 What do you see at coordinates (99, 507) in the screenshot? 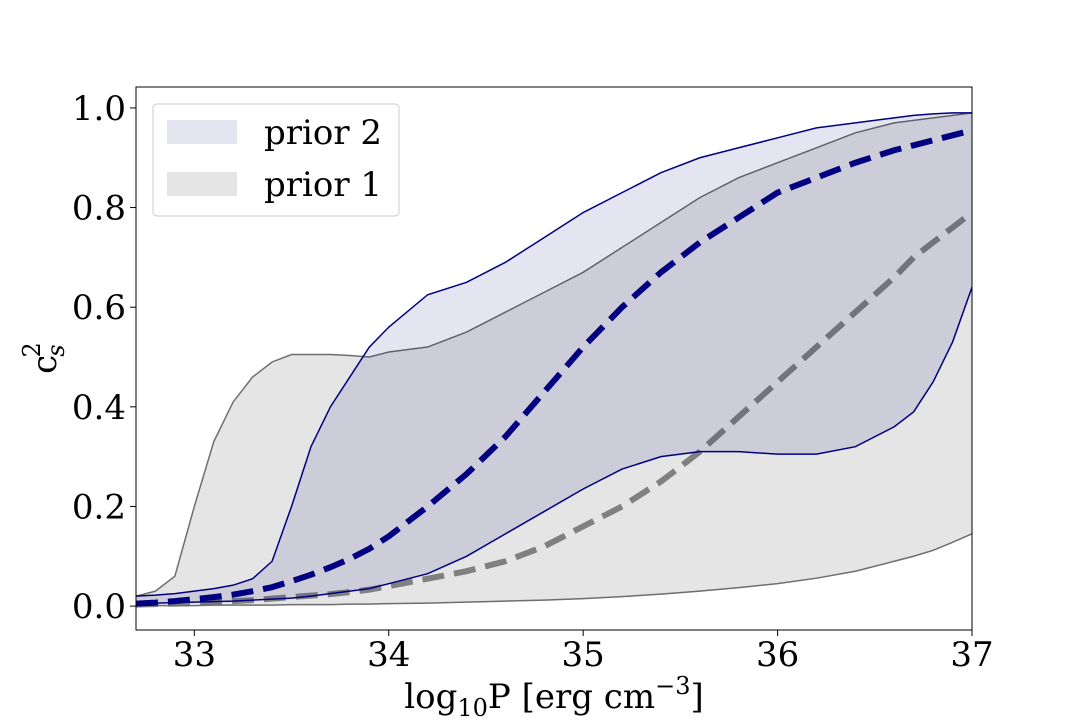
I see `y-tick-label: 0.2` at bounding box center [99, 507].